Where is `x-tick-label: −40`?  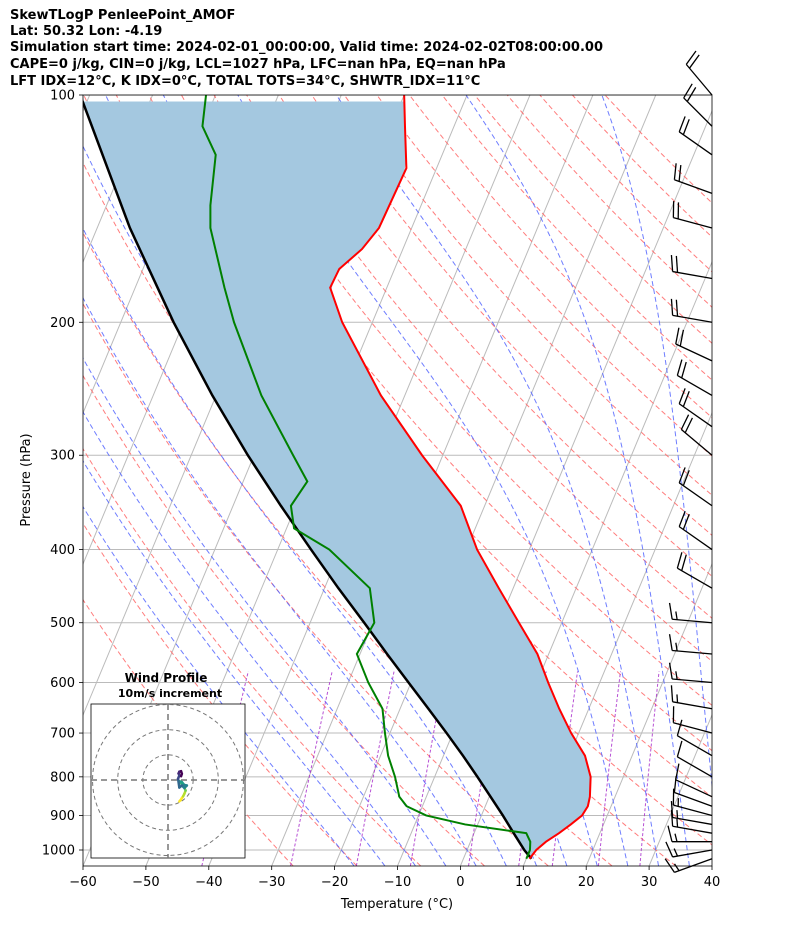 x-tick-label: −40 is located at coordinates (208, 882).